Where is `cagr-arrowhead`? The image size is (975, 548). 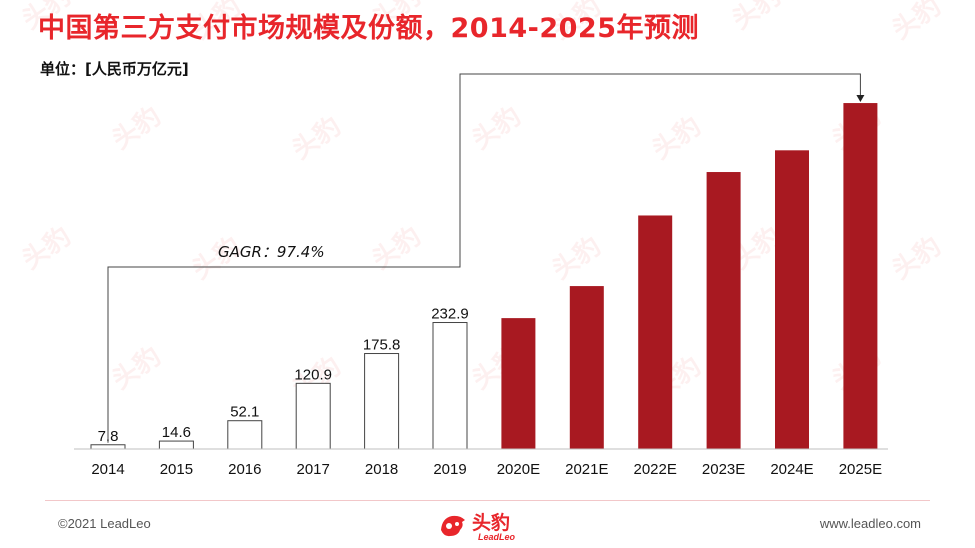
cagr-arrowhead is located at coordinates (860, 99).